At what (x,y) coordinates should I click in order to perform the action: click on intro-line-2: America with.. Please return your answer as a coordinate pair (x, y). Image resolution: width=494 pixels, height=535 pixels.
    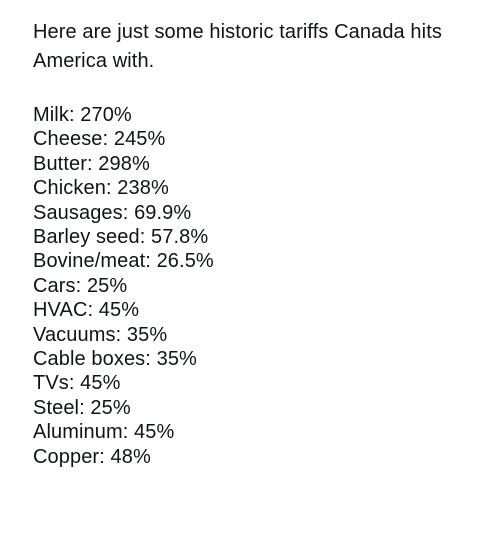
    Looking at the image, I should click on (94, 61).